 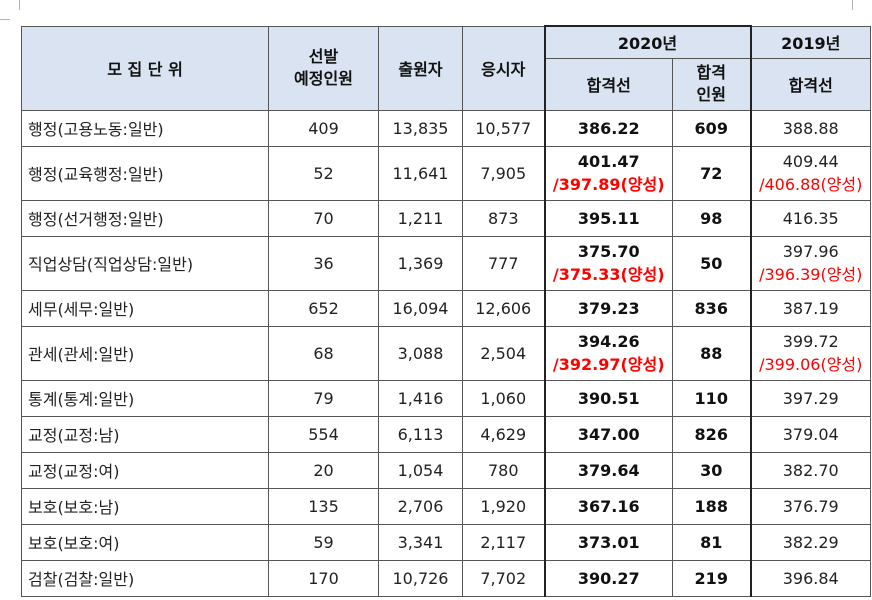 I want to click on header-planned: 선발 예정인원, so click(x=323, y=68).